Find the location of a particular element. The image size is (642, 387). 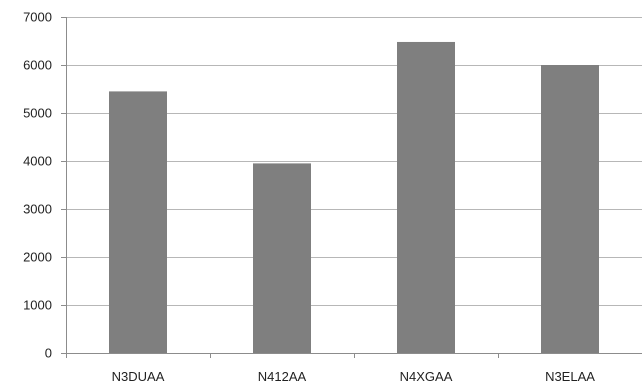

x-category-label: N3ELAA is located at coordinates (570, 376).